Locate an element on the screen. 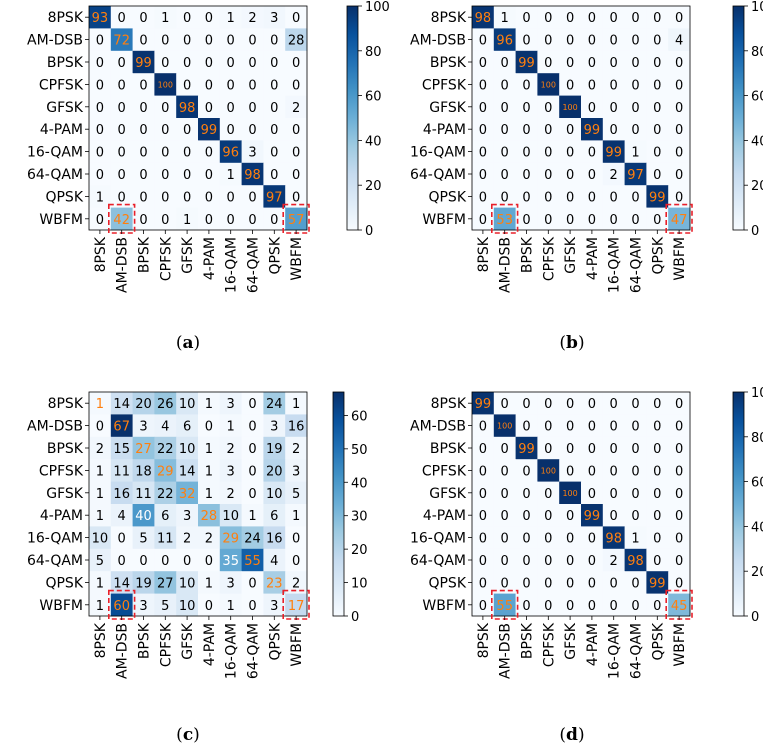 The height and width of the screenshot is (745, 763). cell-value: 29 is located at coordinates (165, 471).